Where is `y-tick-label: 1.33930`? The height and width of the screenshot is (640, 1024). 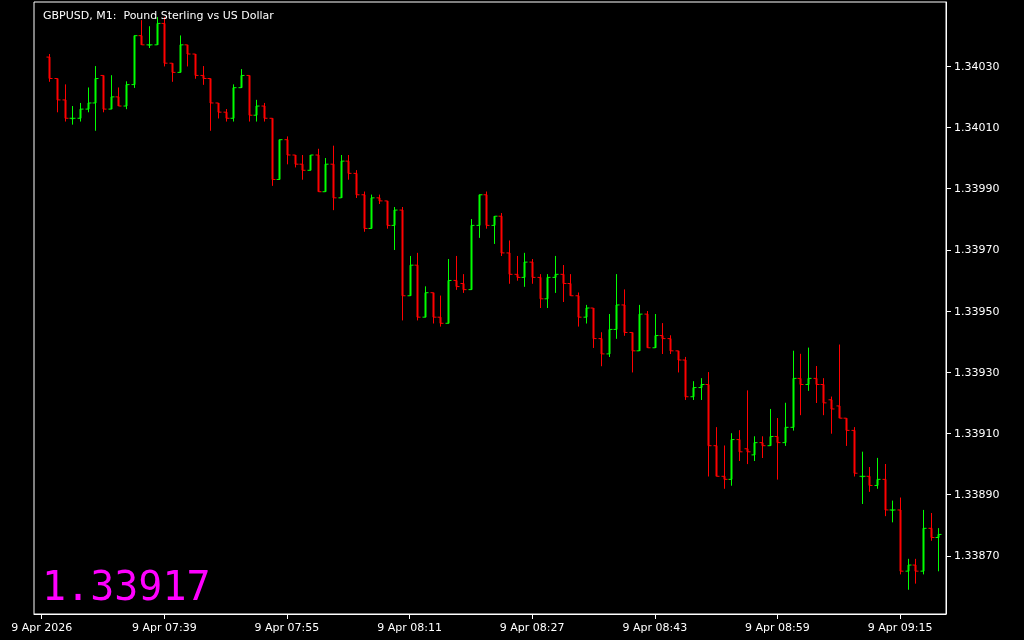 y-tick-label: 1.33930 is located at coordinates (977, 372).